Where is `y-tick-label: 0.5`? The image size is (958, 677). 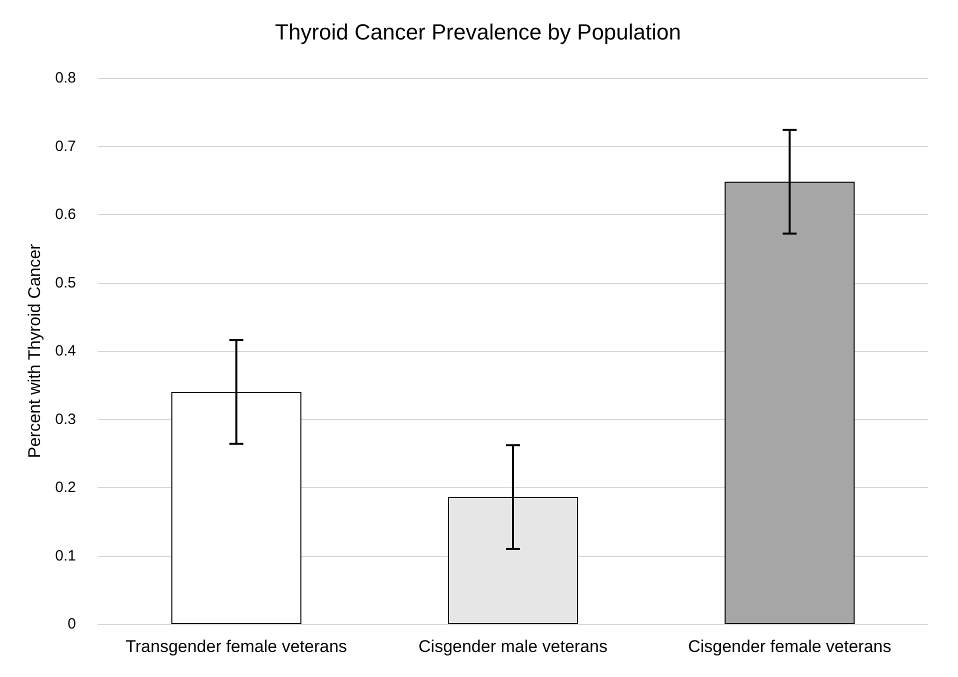 y-tick-label: 0.5 is located at coordinates (65, 283).